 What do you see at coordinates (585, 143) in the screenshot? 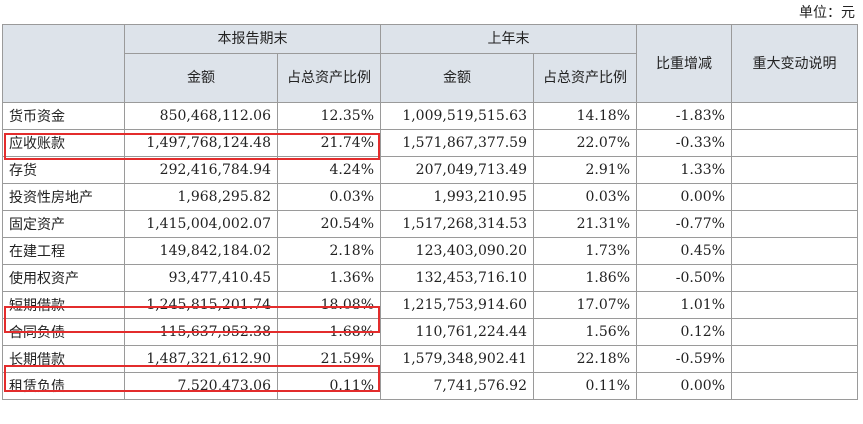
I see `row-prior-ratio: 22.07%` at bounding box center [585, 143].